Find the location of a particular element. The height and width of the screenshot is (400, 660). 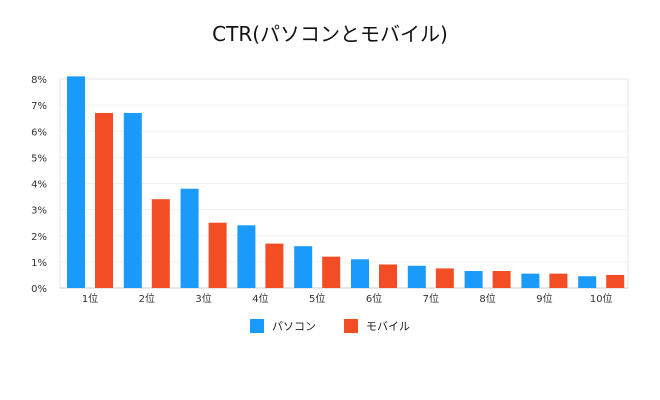

y-tick-label: 2% is located at coordinates (39, 237).